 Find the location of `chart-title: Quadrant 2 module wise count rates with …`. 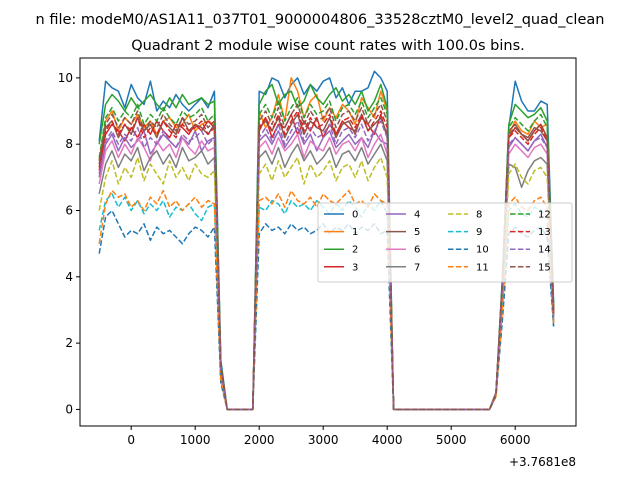

chart-title: Quadrant 2 module wise count rates with … is located at coordinates (328, 46).